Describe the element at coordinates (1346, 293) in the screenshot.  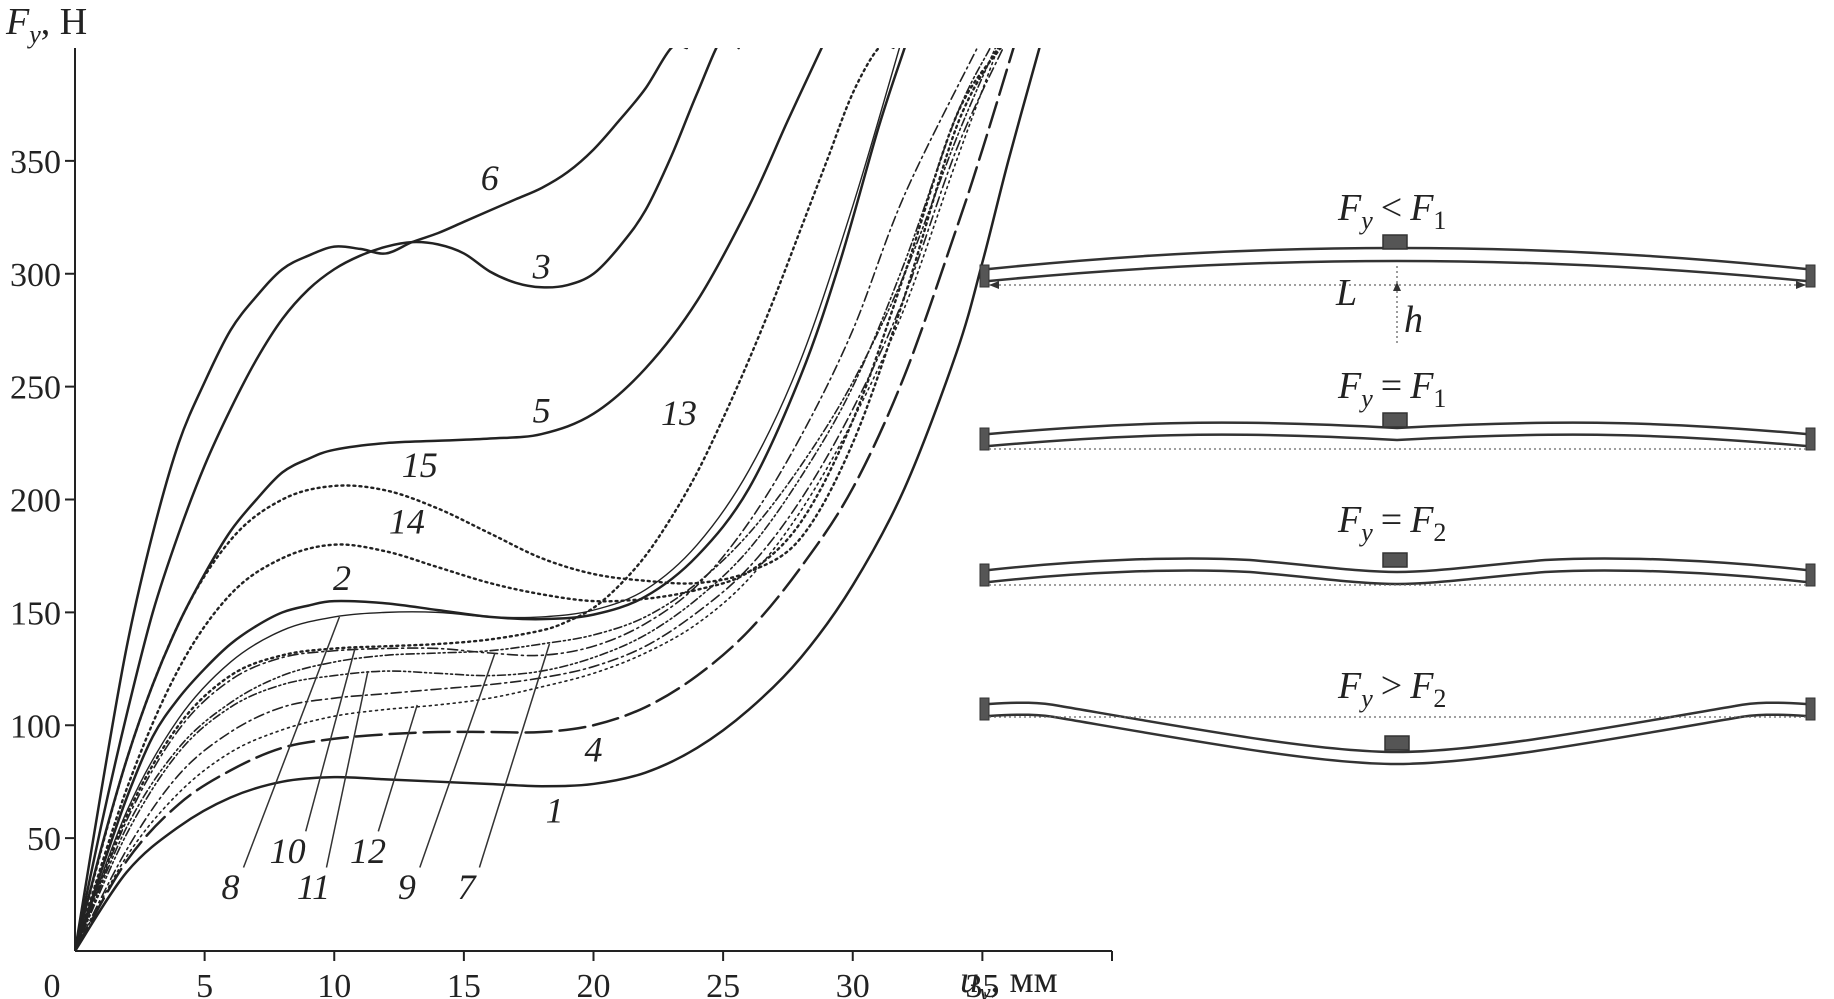
I see `span-label: L` at that location.